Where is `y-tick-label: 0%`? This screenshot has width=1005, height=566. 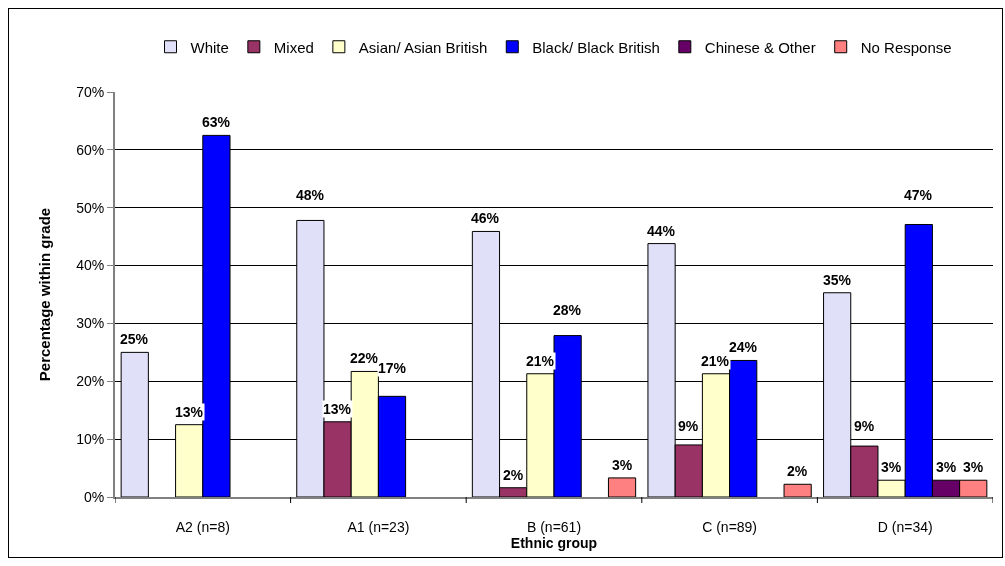
y-tick-label: 0% is located at coordinates (94, 496).